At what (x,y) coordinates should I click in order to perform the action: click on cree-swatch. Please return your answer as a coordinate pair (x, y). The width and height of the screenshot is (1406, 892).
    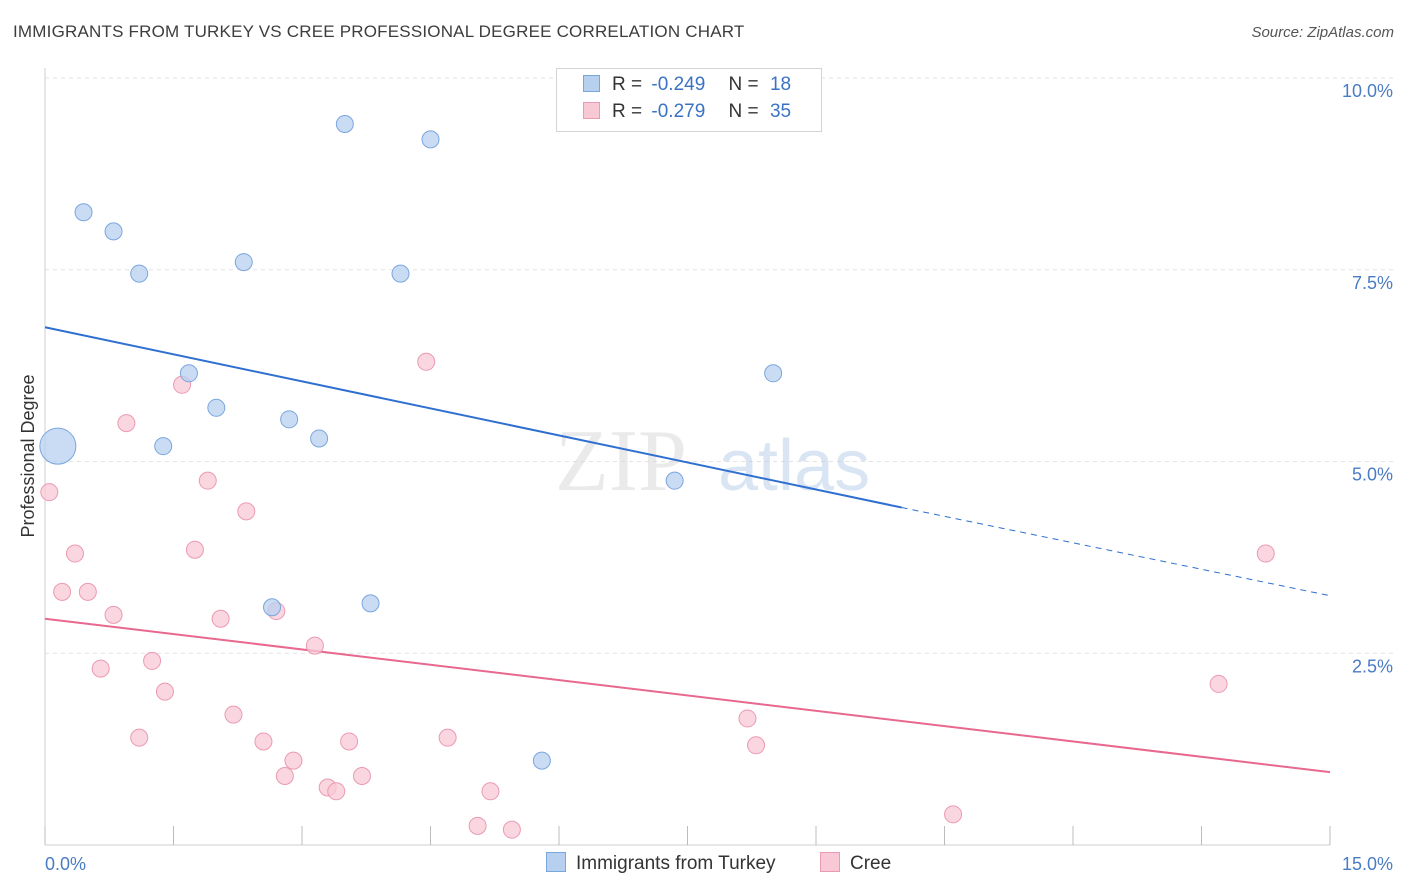
    Looking at the image, I should click on (591, 110).